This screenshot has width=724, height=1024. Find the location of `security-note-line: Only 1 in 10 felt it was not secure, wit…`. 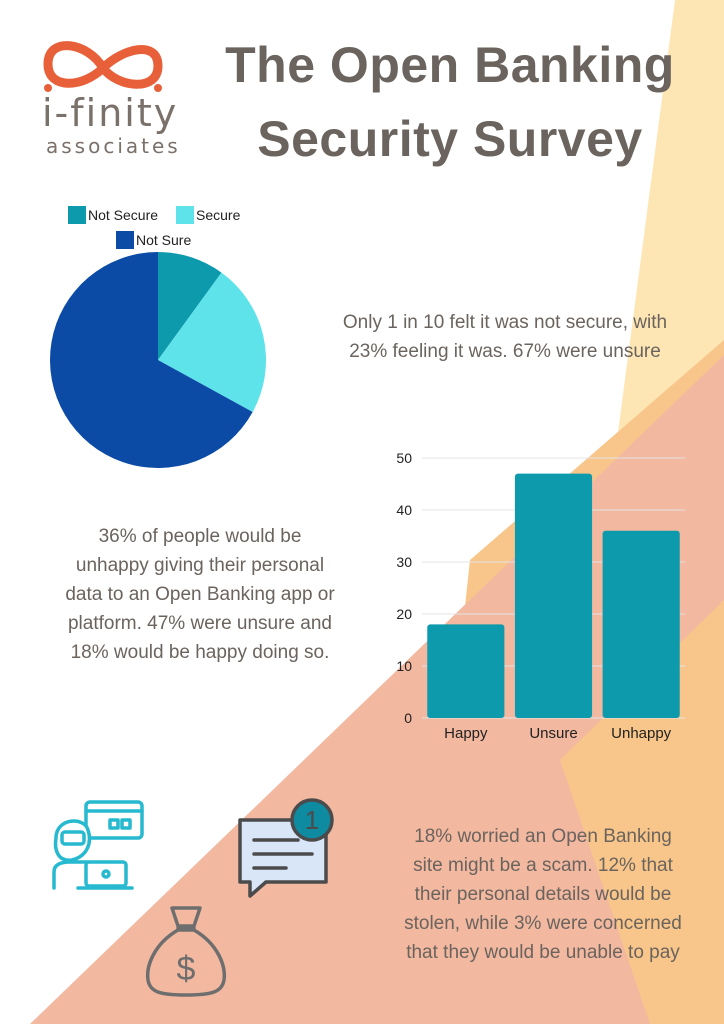

security-note-line: Only 1 in 10 felt it was not secure, wit… is located at coordinates (505, 322).